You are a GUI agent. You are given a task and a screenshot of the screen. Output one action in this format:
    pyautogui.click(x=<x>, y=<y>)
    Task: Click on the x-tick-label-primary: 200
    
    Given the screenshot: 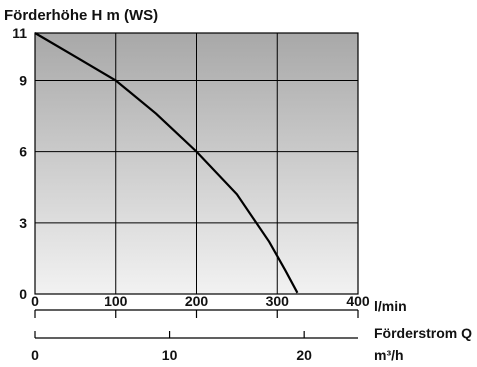 What is the action you would take?
    pyautogui.click(x=197, y=301)
    